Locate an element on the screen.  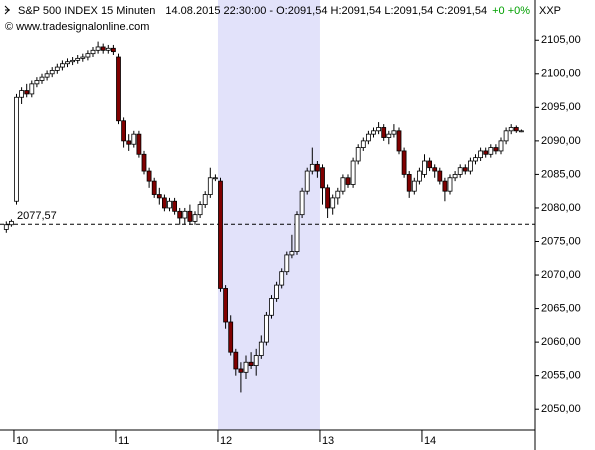
x-tick-label: 10 is located at coordinates (22, 441).